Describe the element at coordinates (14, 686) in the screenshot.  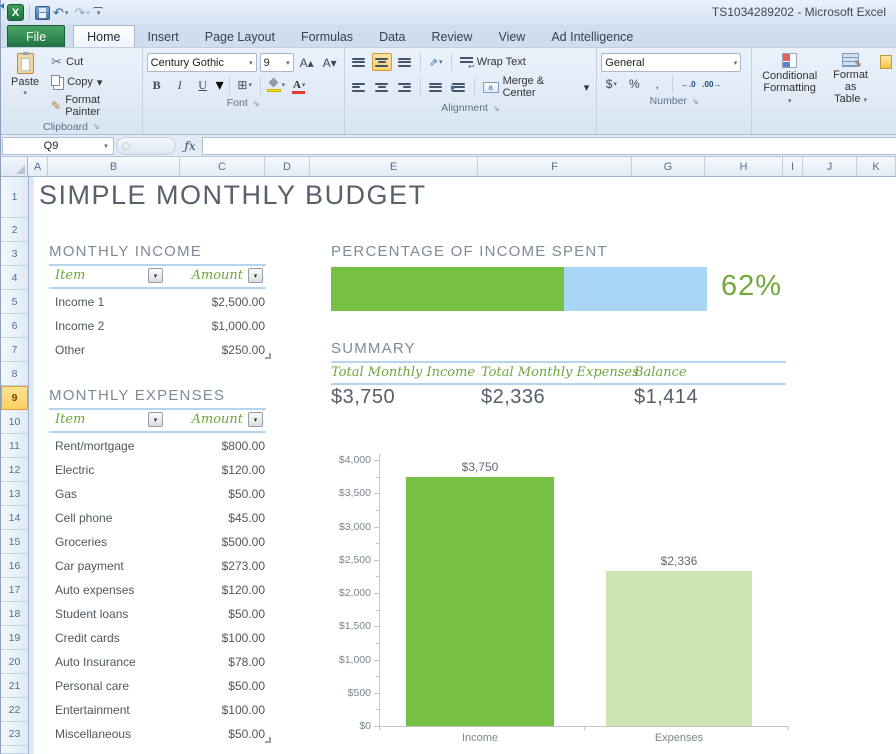
I see `row-header-21: 21` at that location.